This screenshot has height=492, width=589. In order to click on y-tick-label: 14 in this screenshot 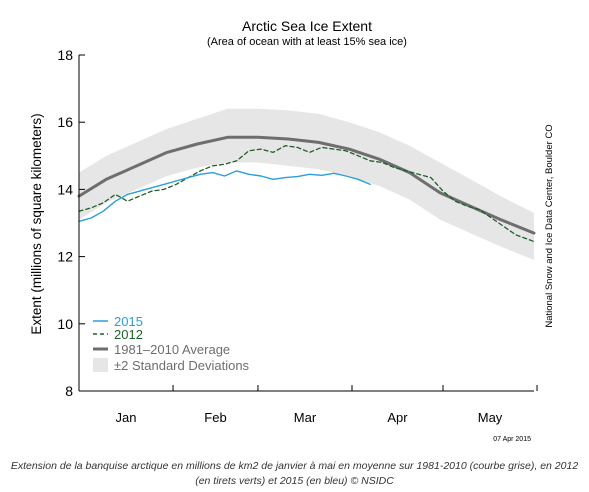, I will do `click(65, 189)`.